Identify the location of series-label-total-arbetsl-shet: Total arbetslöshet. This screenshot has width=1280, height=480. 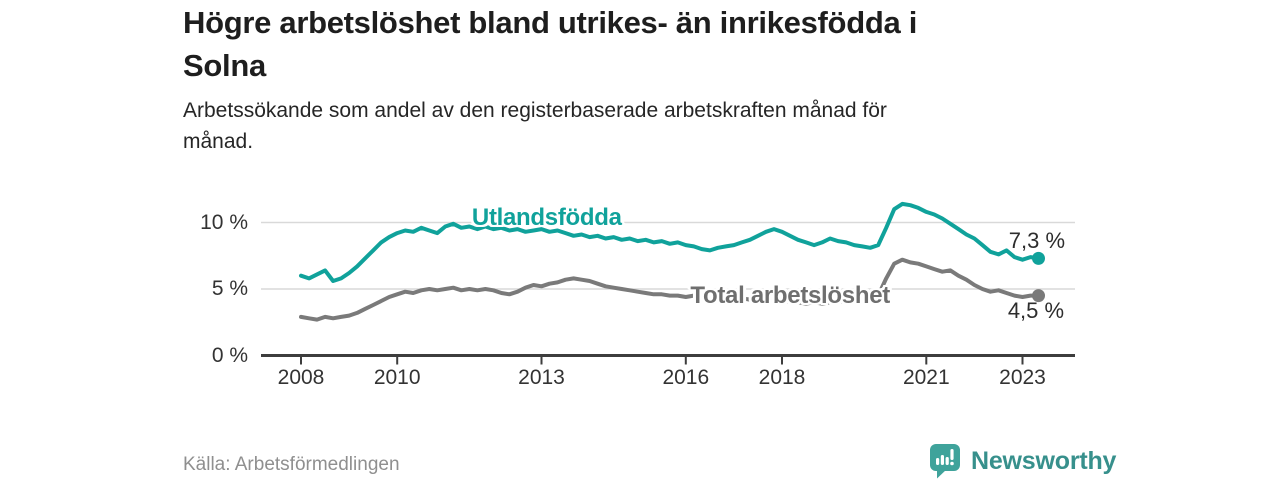
(790, 296).